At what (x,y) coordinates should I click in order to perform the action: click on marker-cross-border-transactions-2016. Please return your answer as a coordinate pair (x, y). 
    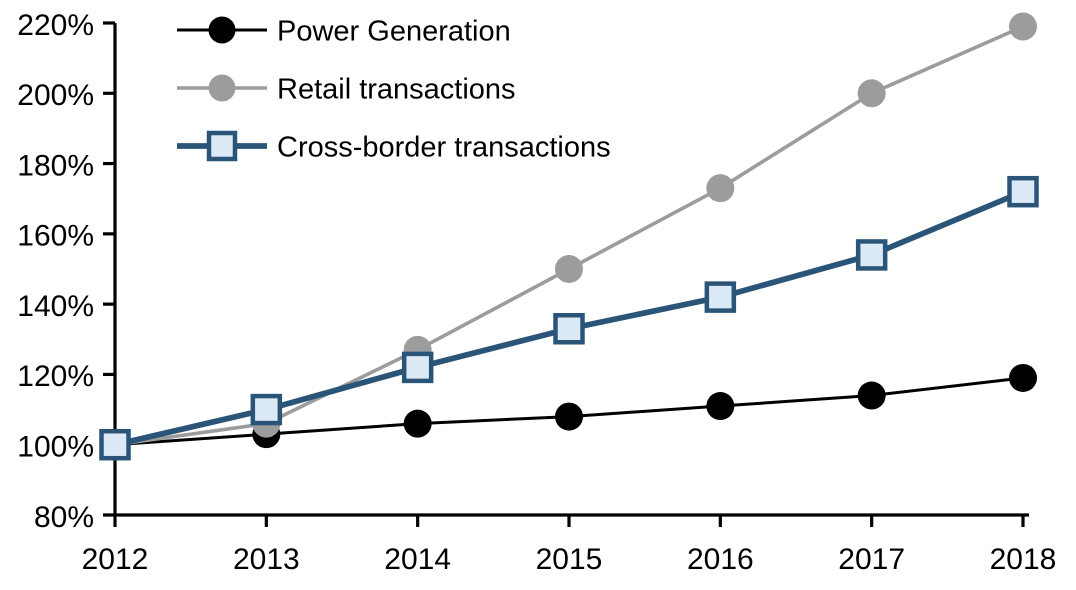
    Looking at the image, I should click on (720, 297).